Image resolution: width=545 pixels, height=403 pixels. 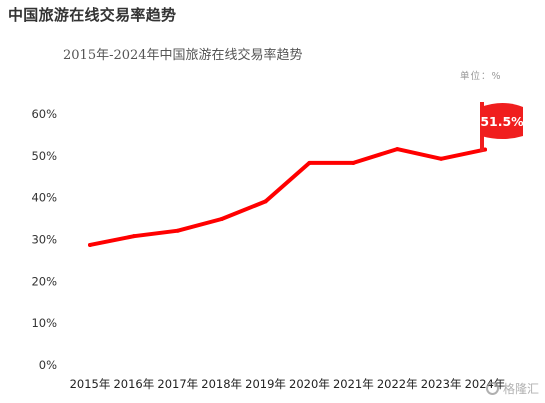 I want to click on y-tick-label: 40%, so click(x=44, y=198).